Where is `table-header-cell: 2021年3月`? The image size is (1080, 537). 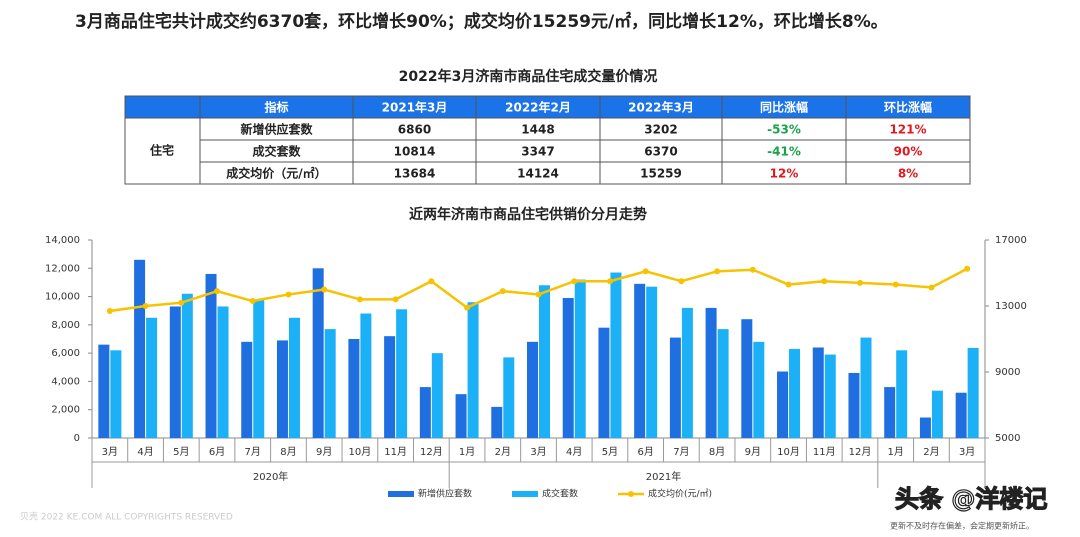
table-header-cell: 2021年3月 is located at coordinates (415, 107).